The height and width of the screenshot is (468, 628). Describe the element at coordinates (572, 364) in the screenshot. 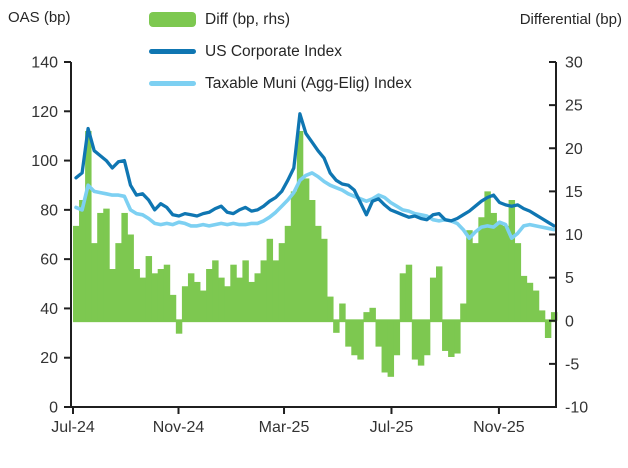

I see `right-axis-tick-label: -5` at that location.